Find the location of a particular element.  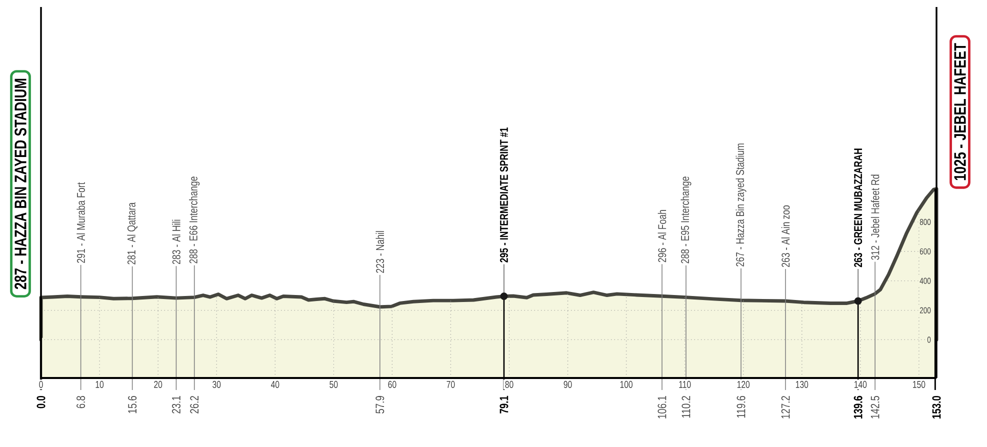

x-tick-label: 150 is located at coordinates (919, 384).